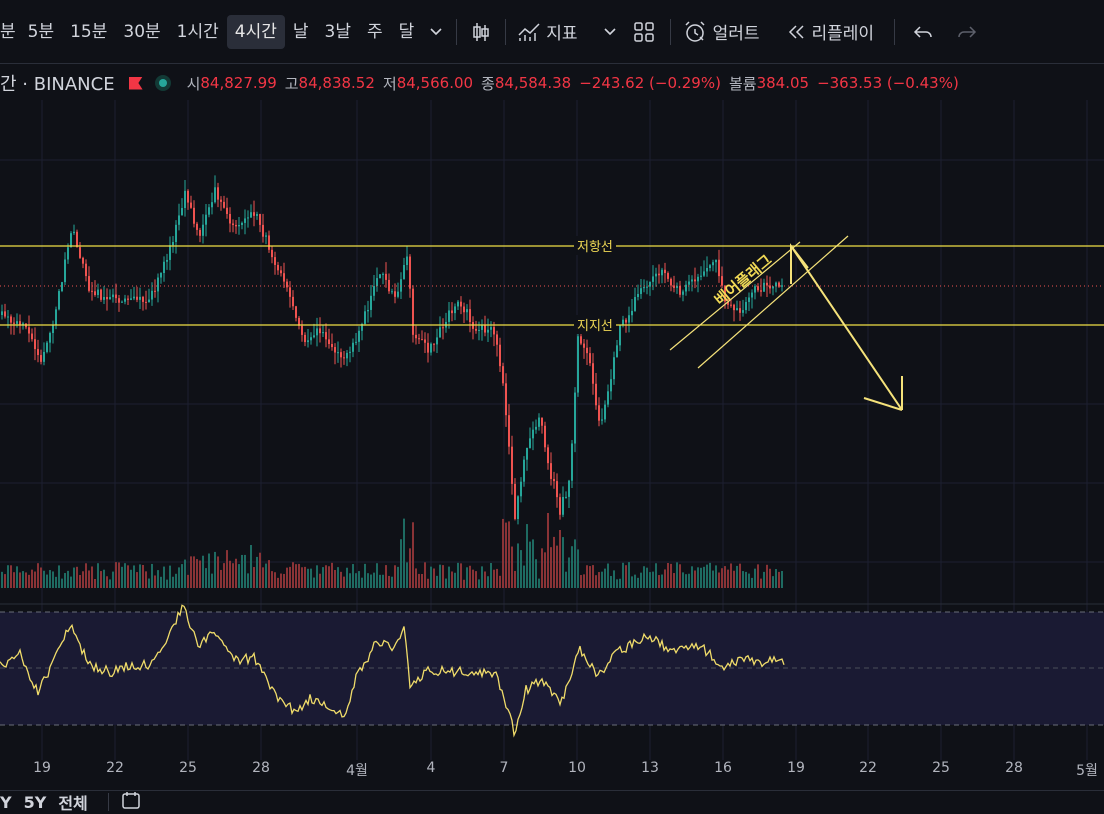  Describe the element at coordinates (35, 802) in the screenshot. I see `range-5y: 5Y` at that location.